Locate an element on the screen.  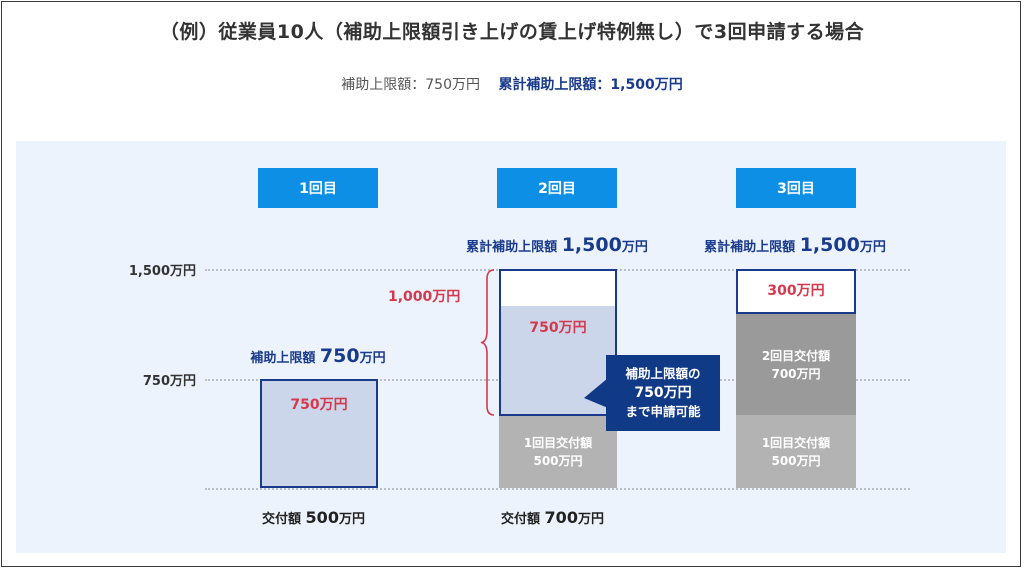
round-3-cap: 累計補助上限額 1,500万円 is located at coordinates (795, 245).